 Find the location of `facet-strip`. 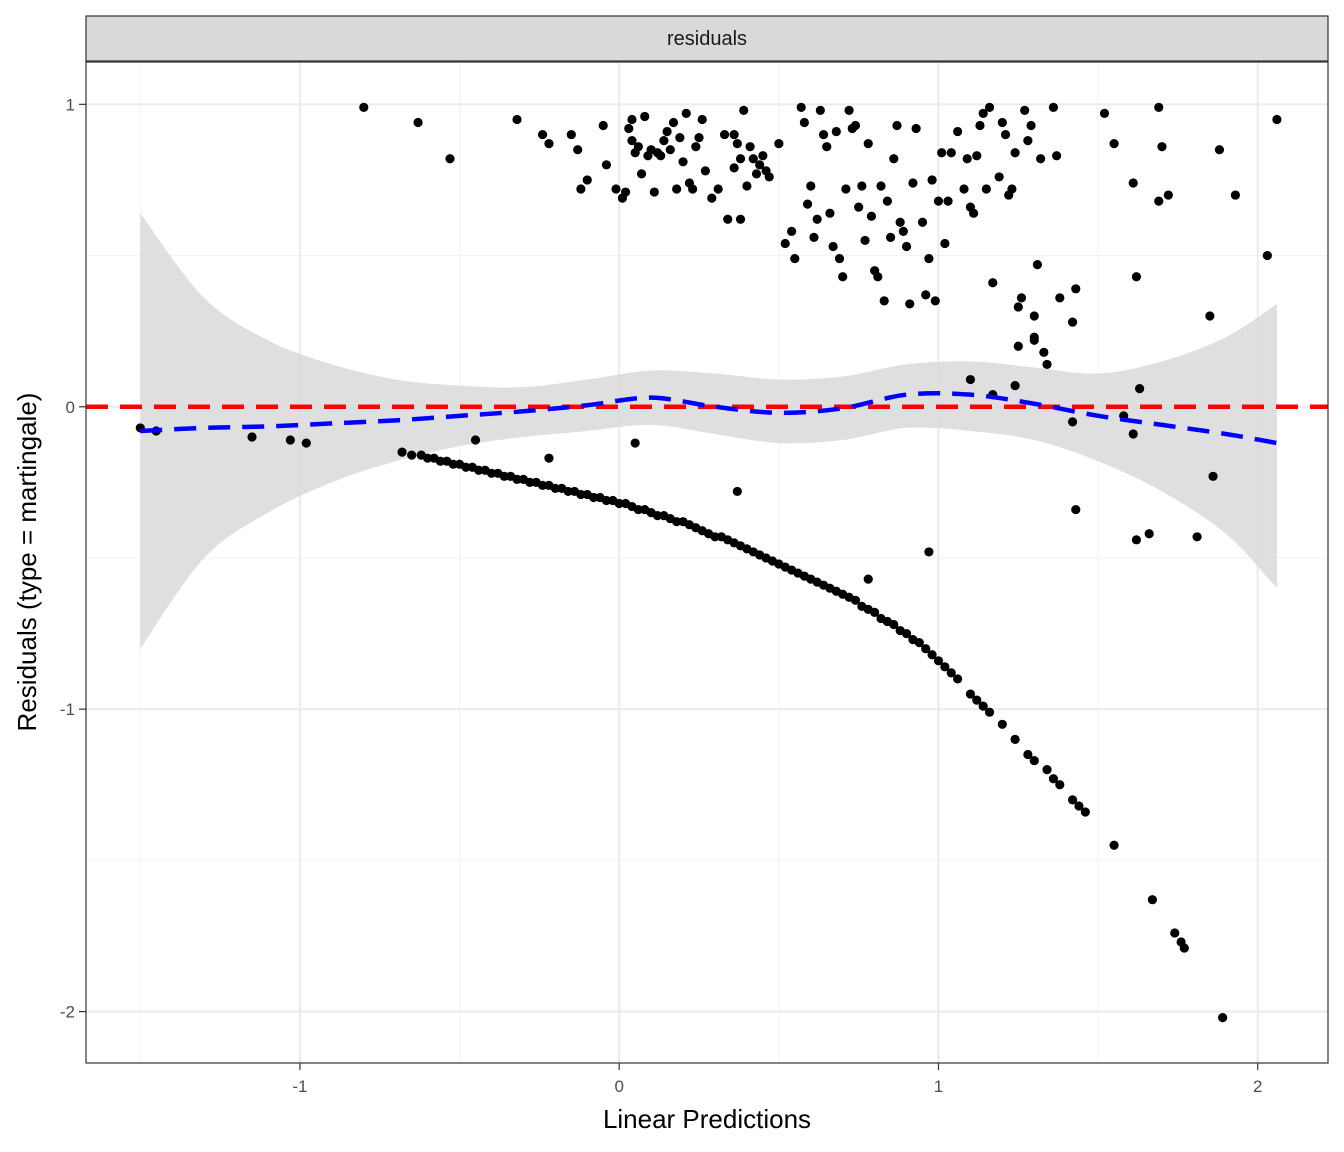

facet-strip is located at coordinates (707, 38).